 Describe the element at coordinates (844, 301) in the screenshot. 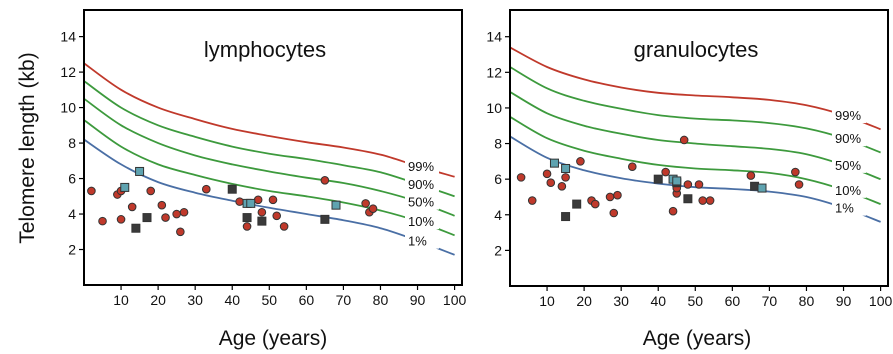

I see `x-tick-label: 90` at that location.